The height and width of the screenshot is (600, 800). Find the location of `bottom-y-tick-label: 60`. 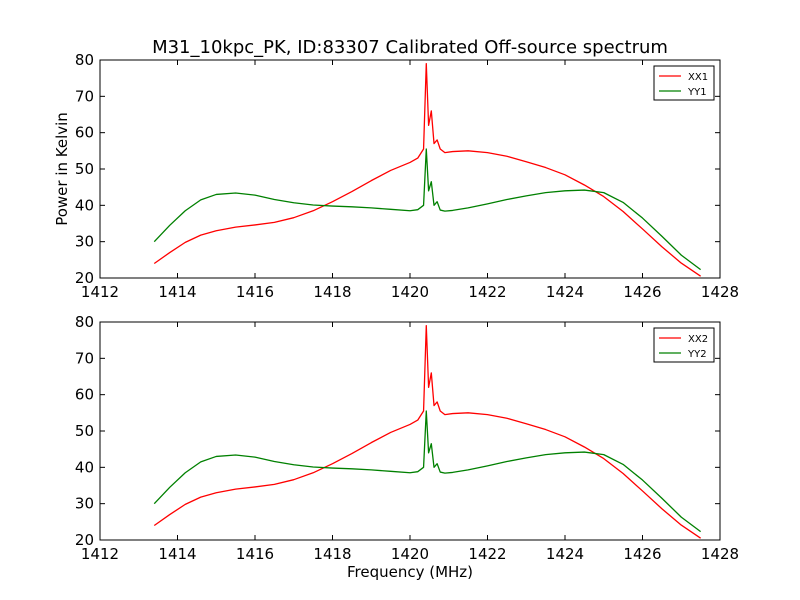

bottom-y-tick-label: 60 is located at coordinates (84, 395).